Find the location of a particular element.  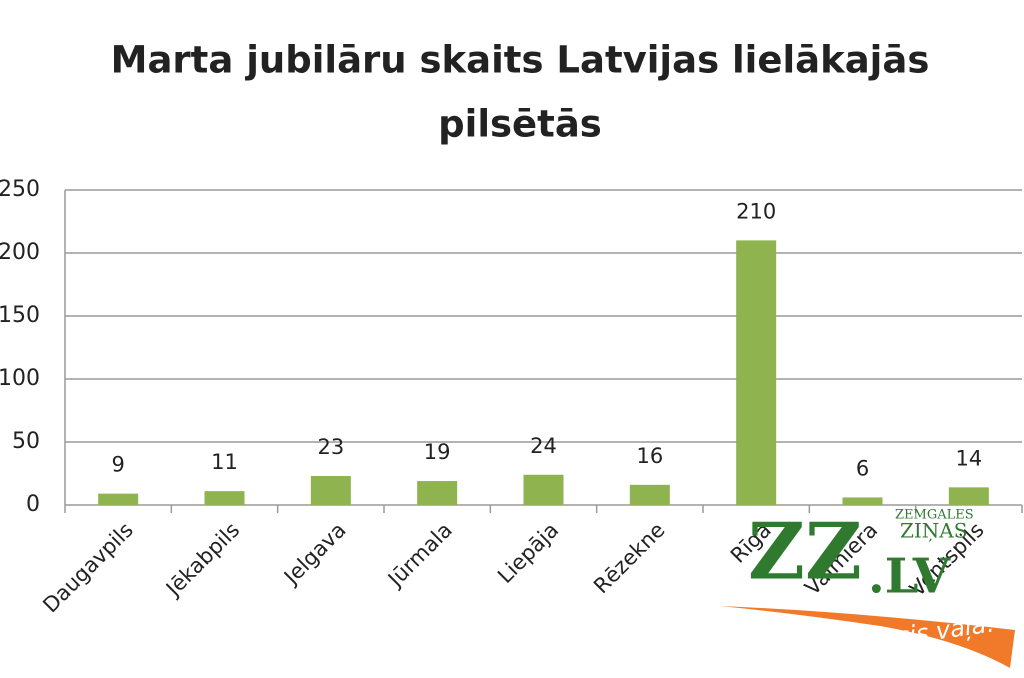

data-label: 9 is located at coordinates (117, 465).